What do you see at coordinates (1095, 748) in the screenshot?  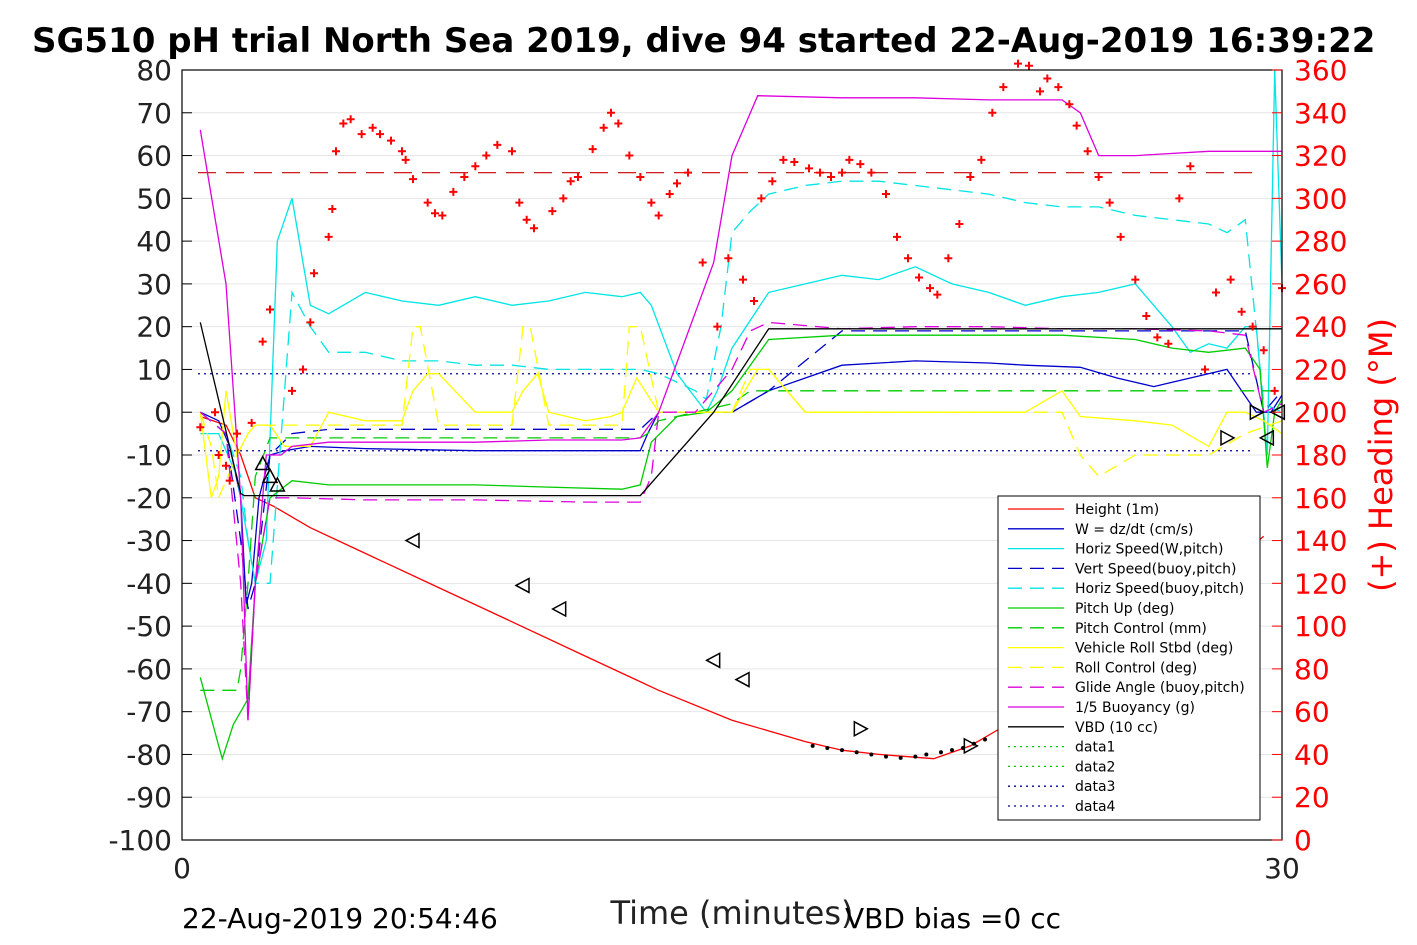 I see `legend-label-12: data1` at bounding box center [1095, 748].